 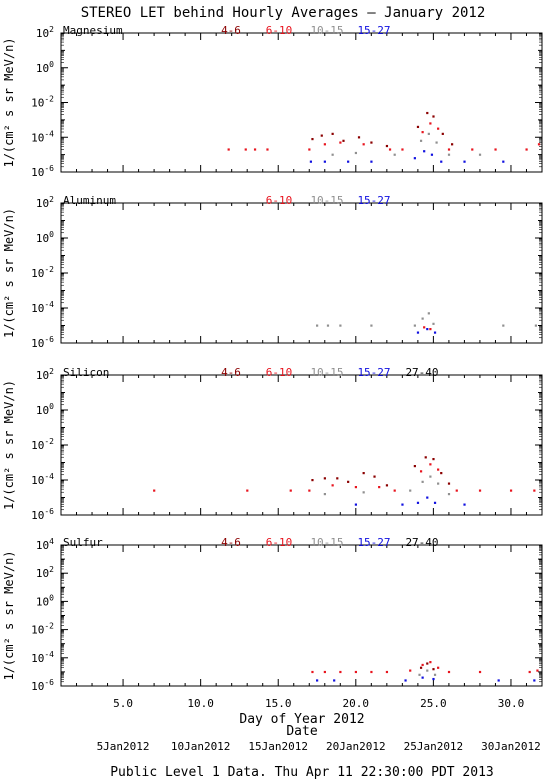 I want to click on element-label: Silicon, so click(x=86, y=372).